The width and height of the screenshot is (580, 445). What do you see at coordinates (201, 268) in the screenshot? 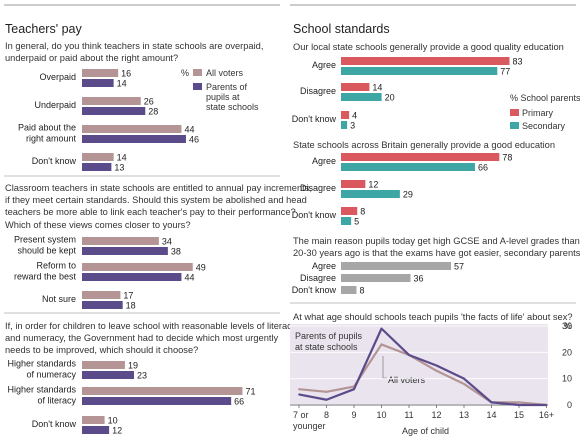
I see `q2-value-all-voters: 49` at bounding box center [201, 268].